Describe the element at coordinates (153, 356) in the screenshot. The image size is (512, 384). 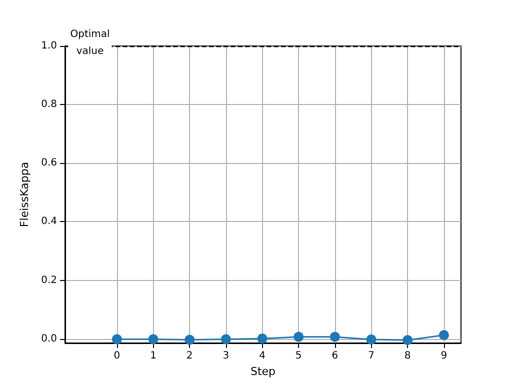
I see `x-tick-label: 1` at that location.